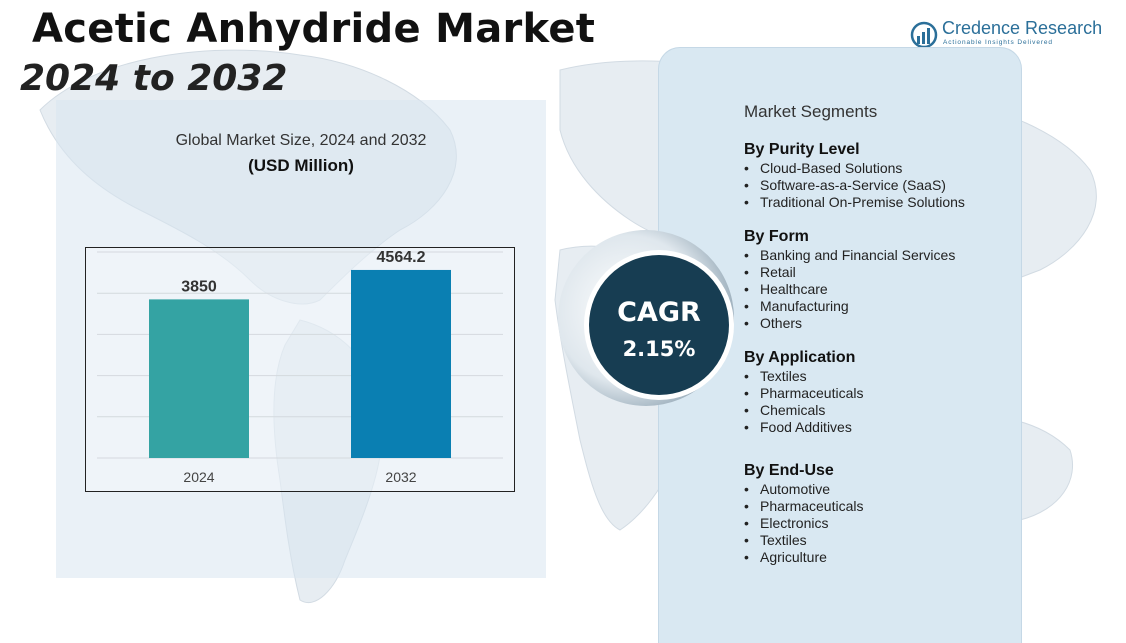 The width and height of the screenshot is (1126, 643). Describe the element at coordinates (789, 470) in the screenshot. I see `segment-group-title: By End-Use` at that location.